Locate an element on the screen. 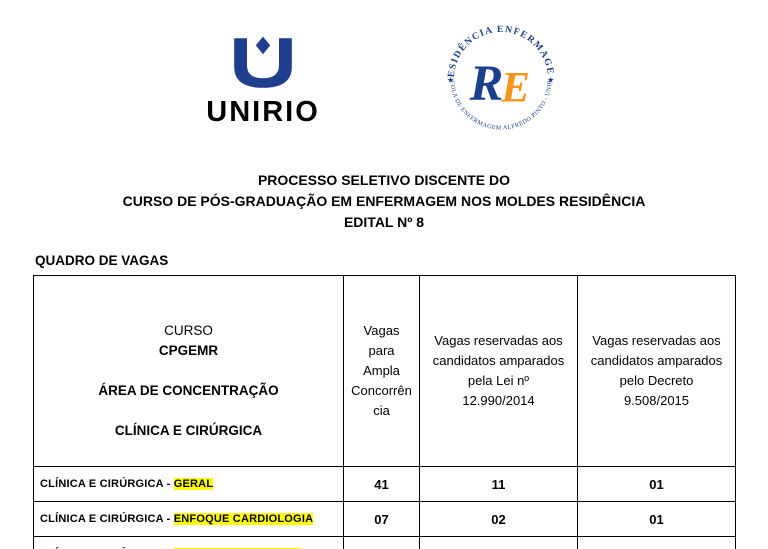  lei-value: 11 is located at coordinates (498, 484).